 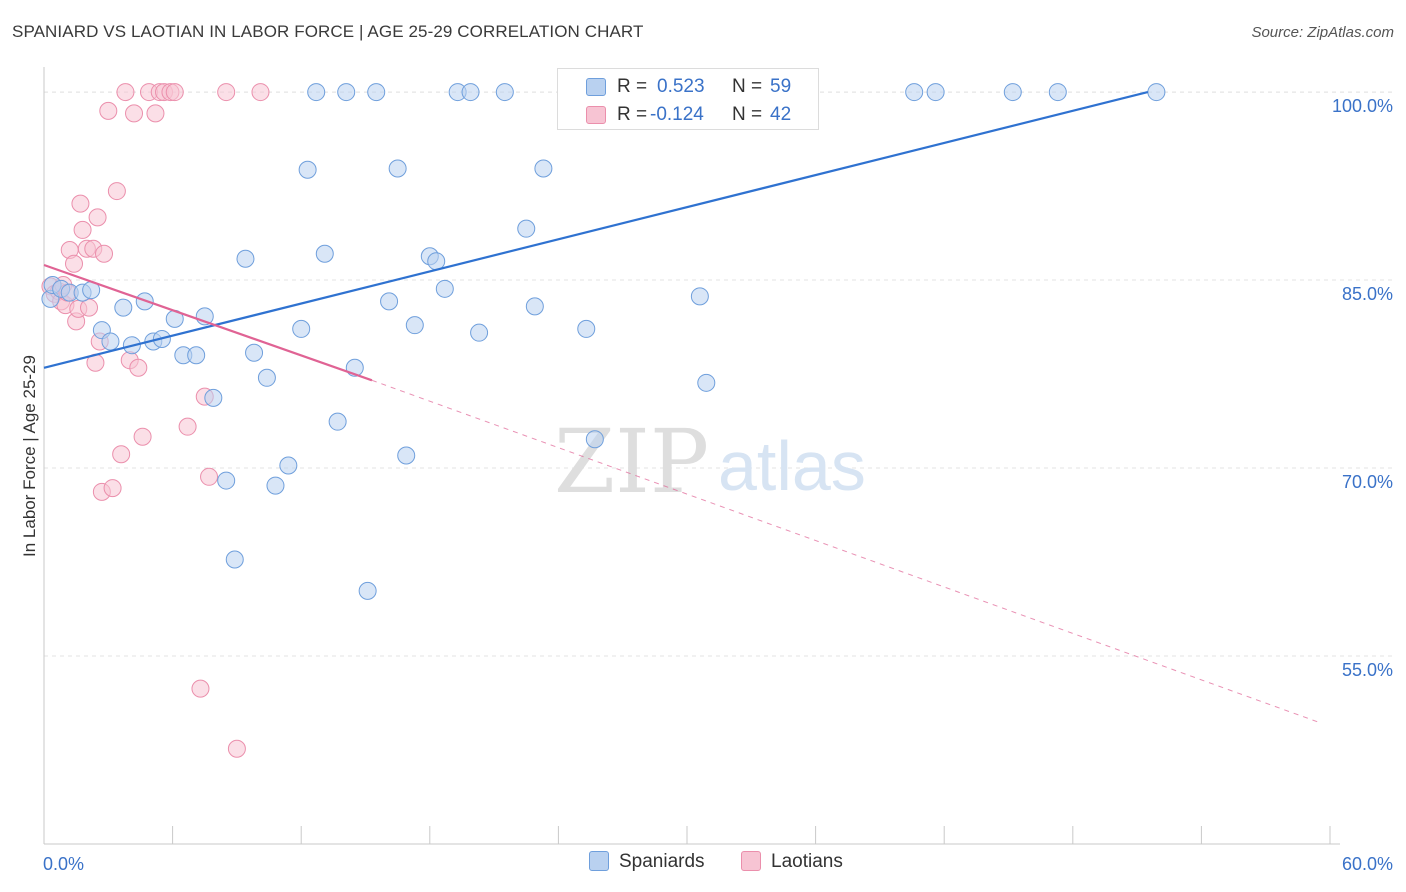 I want to click on watermark: ZIP atlas, so click(x=710, y=461).